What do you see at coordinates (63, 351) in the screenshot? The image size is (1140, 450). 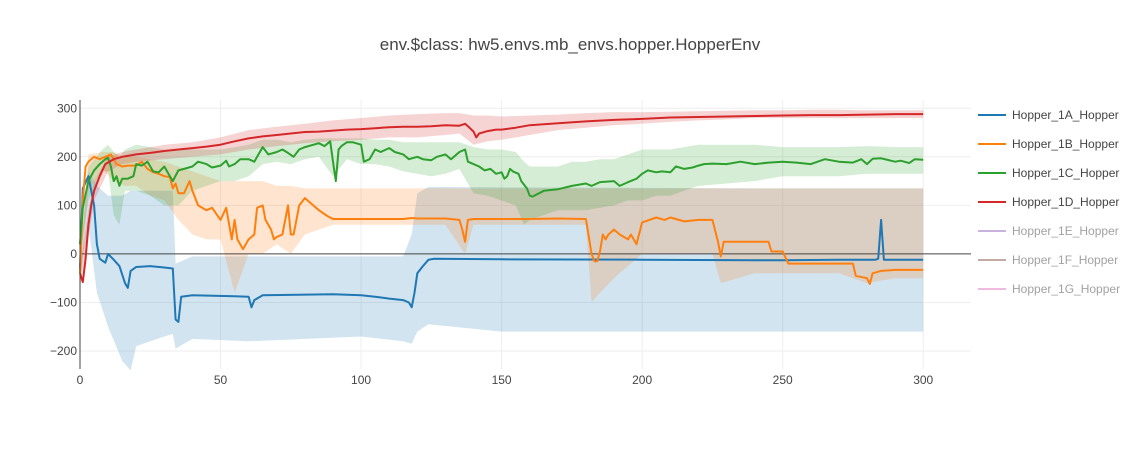 I see `y-tick-label: −200` at bounding box center [63, 351].